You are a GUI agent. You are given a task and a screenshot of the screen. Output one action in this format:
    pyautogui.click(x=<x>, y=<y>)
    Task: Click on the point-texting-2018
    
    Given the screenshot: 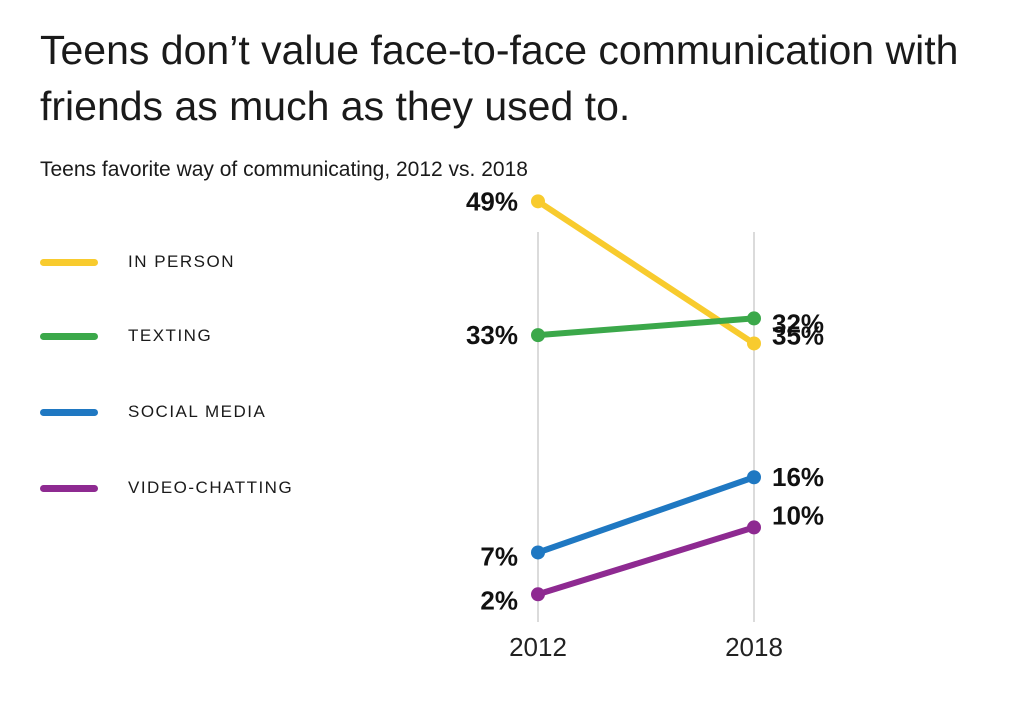 What is the action you would take?
    pyautogui.click(x=754, y=318)
    